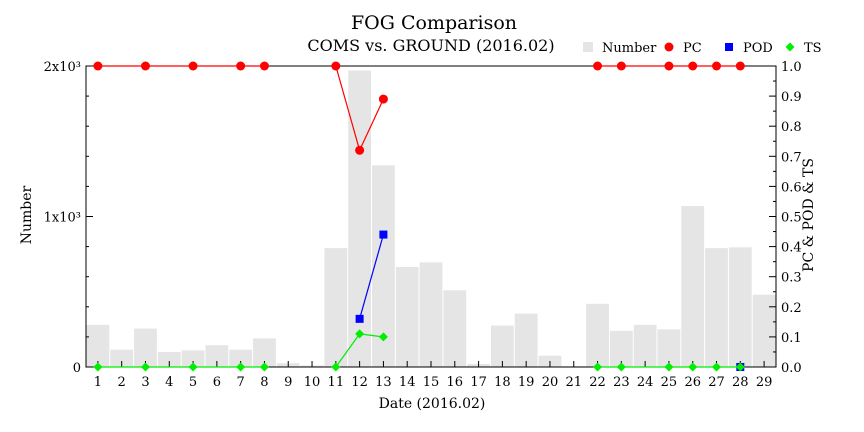  Describe the element at coordinates (791, 278) in the screenshot. I see `right-tick-label: 0.3` at that location.